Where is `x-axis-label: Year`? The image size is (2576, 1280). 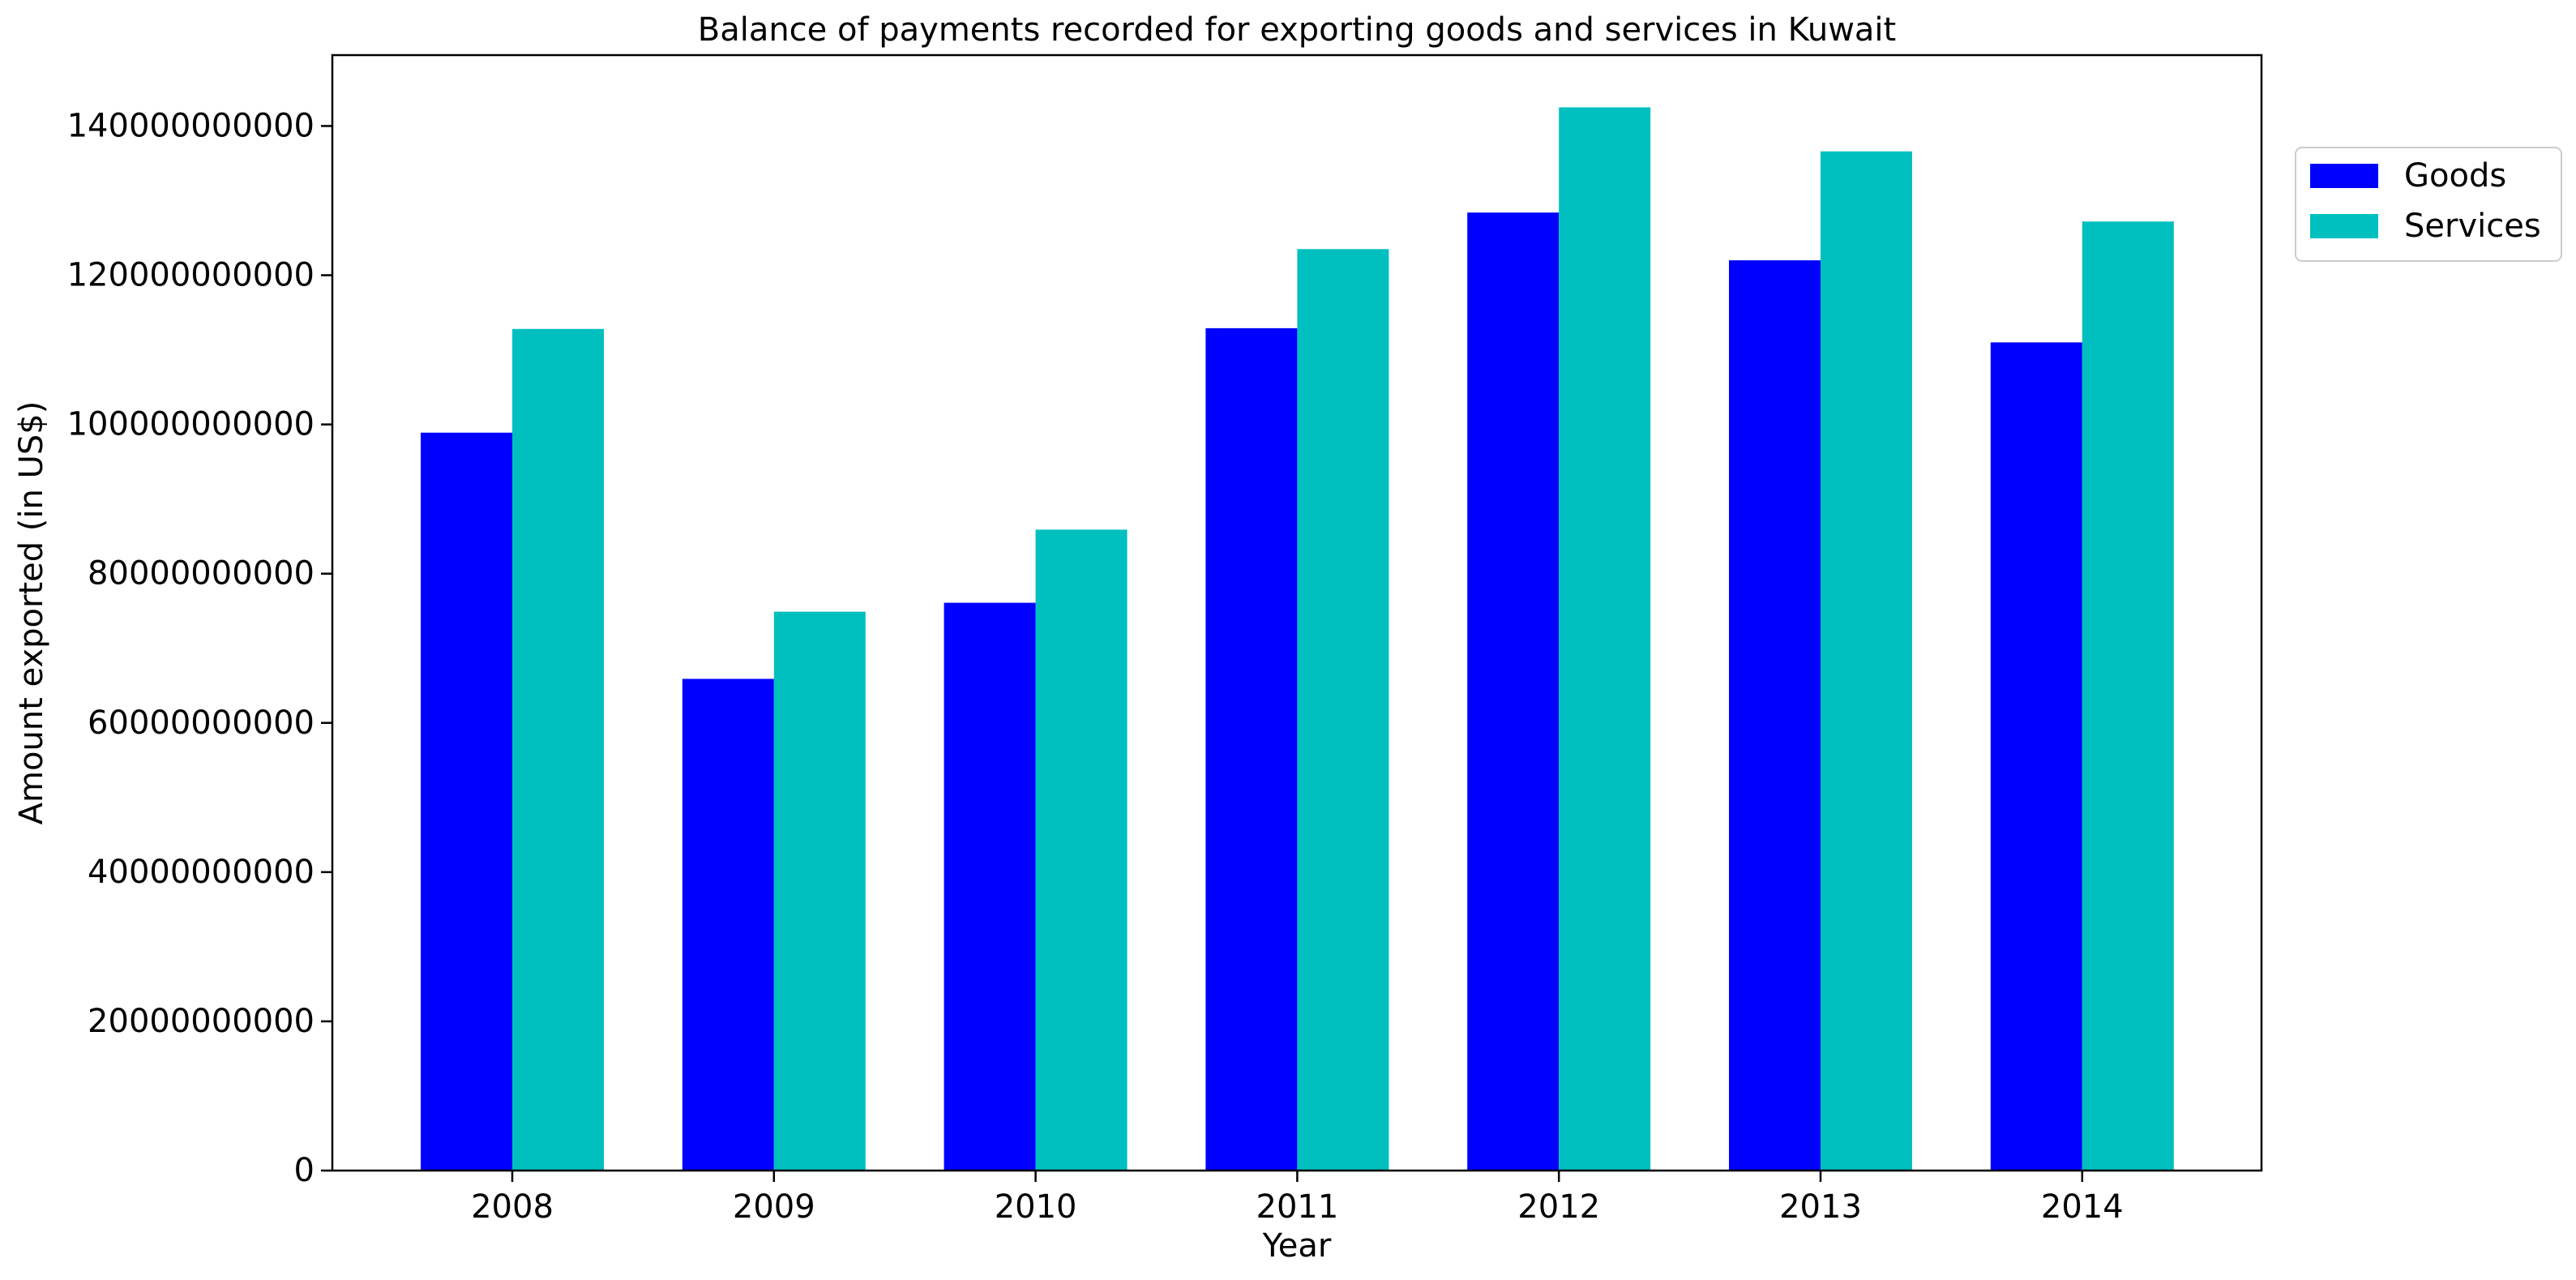 x-axis-label: Year is located at coordinates (1297, 1246).